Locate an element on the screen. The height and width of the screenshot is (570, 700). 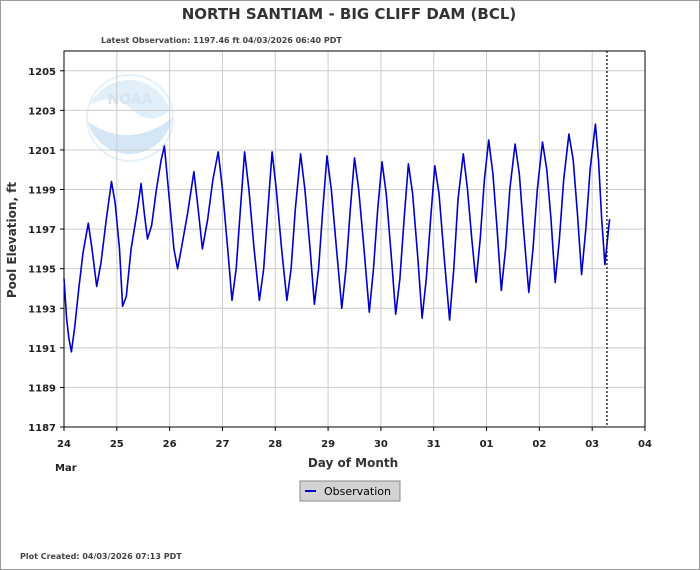
svg-text: NOAA is located at coordinates (130, 100).